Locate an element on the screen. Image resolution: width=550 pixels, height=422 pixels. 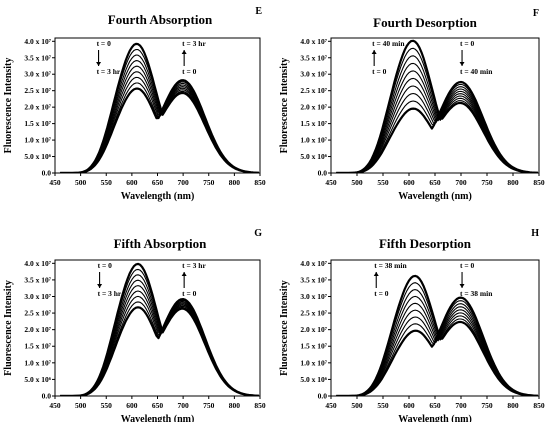
panel-letter: E is located at coordinates (258, 11).